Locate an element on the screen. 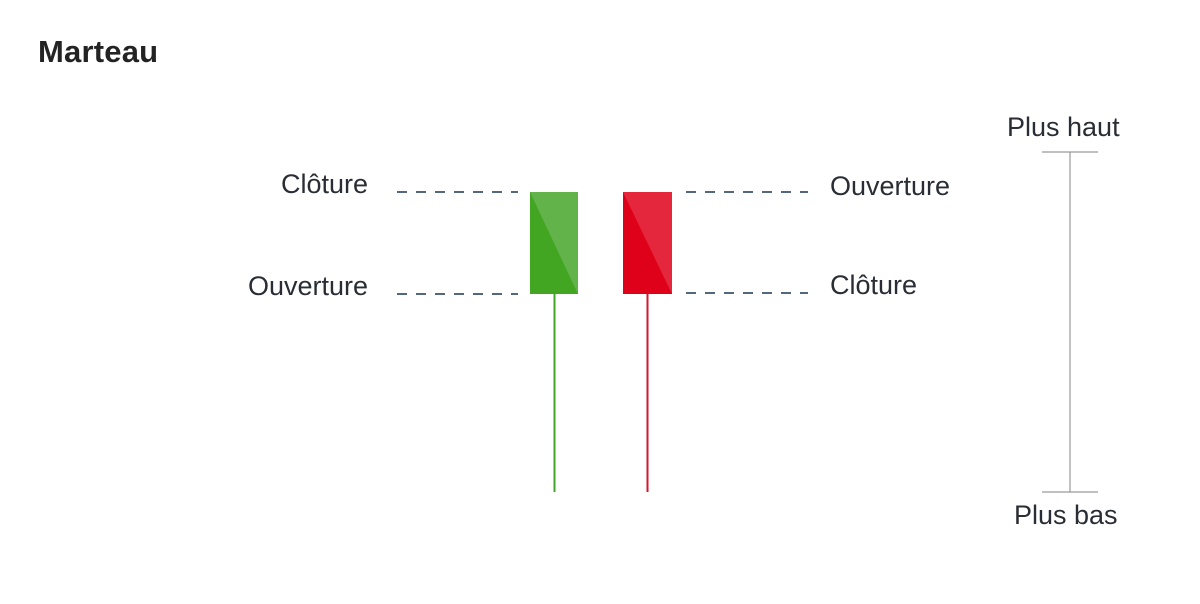 This screenshot has width=1200, height=604. bearish-candle-highlight is located at coordinates (647, 243).